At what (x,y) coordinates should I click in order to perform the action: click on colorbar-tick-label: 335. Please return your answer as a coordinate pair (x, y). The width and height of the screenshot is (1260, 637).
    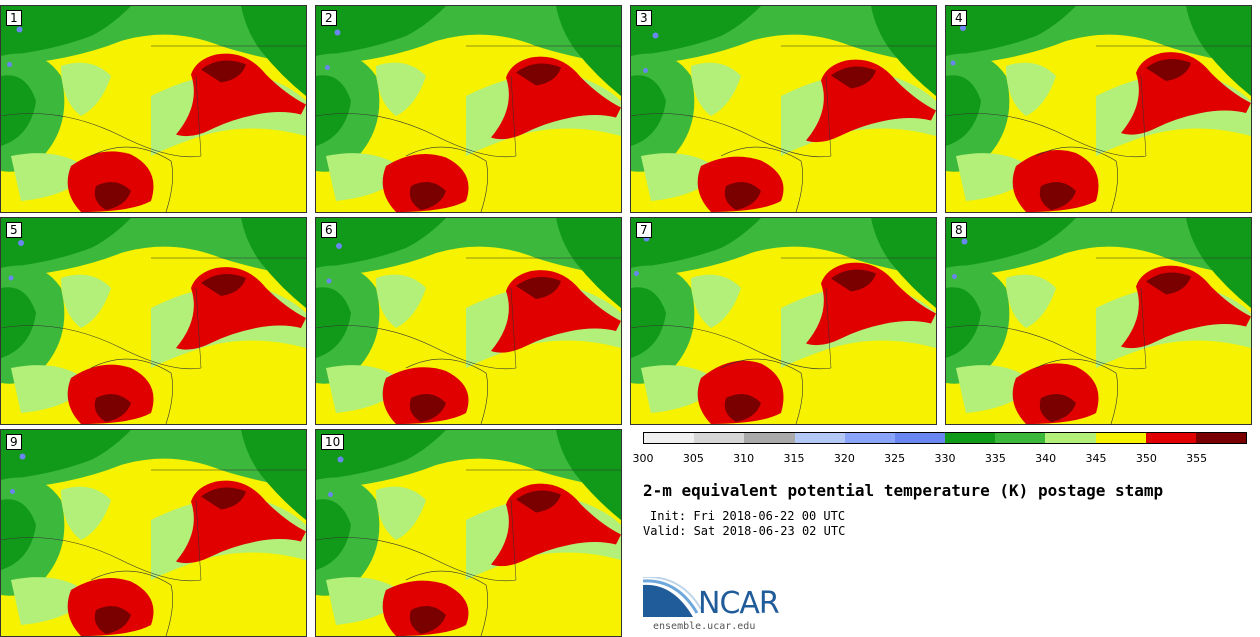
    Looking at the image, I should click on (995, 458).